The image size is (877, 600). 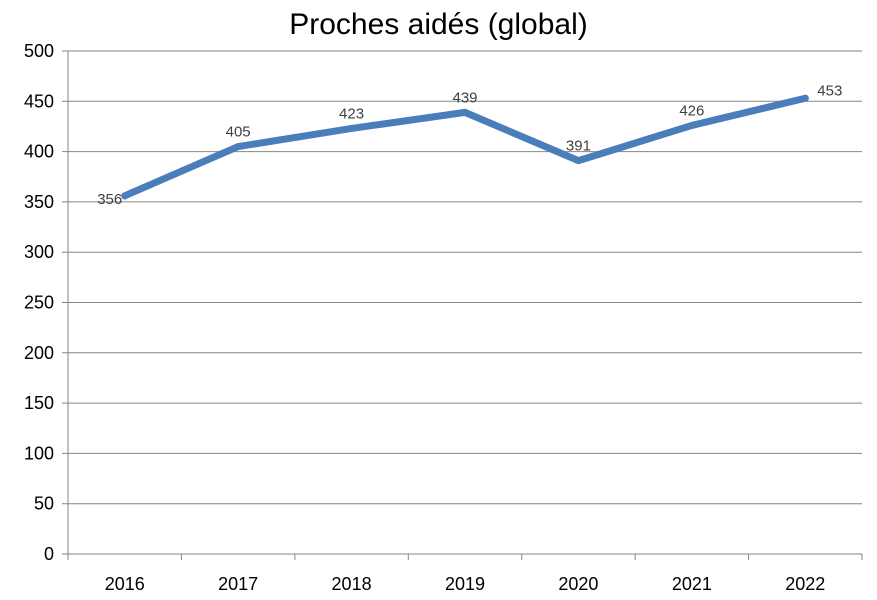 I want to click on y-tick-label: 400, so click(x=39, y=152).